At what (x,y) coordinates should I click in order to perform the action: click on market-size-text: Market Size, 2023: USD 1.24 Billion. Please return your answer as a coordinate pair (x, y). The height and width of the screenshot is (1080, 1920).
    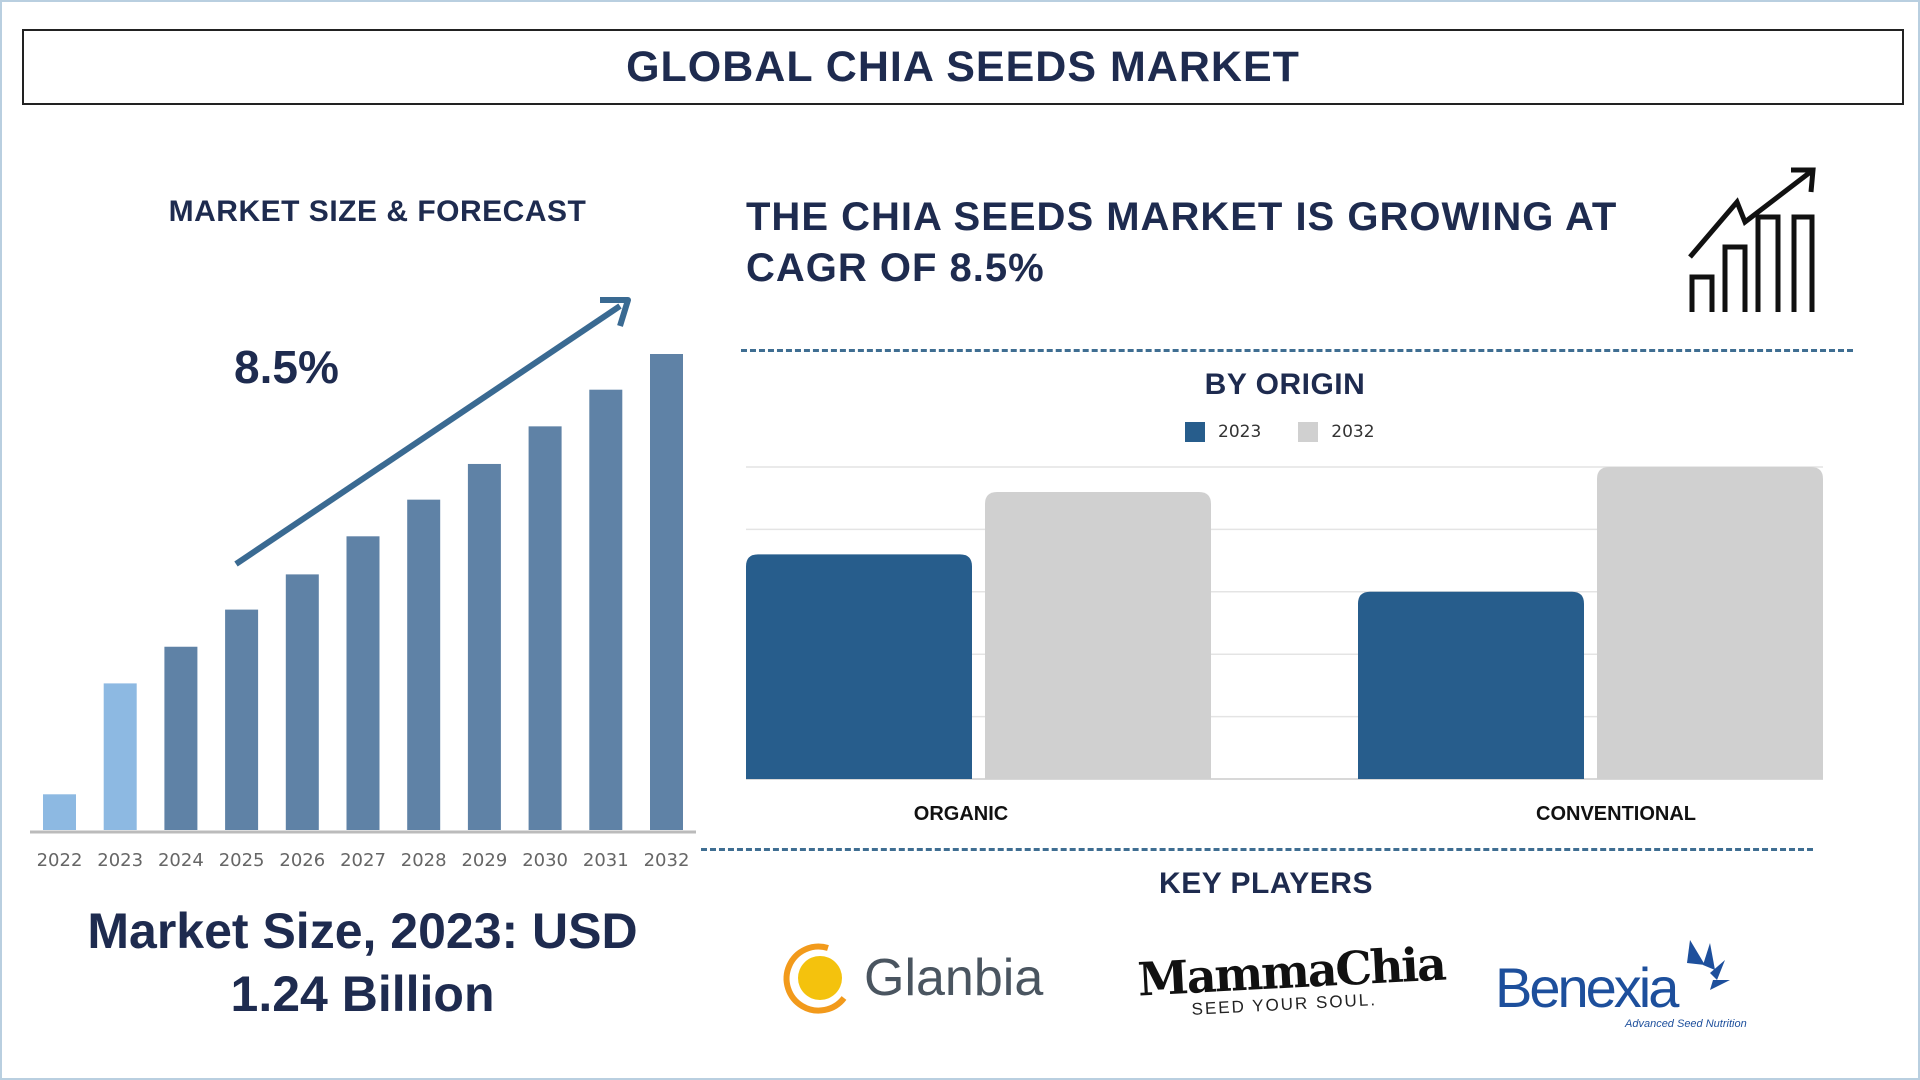
    Looking at the image, I should click on (362, 963).